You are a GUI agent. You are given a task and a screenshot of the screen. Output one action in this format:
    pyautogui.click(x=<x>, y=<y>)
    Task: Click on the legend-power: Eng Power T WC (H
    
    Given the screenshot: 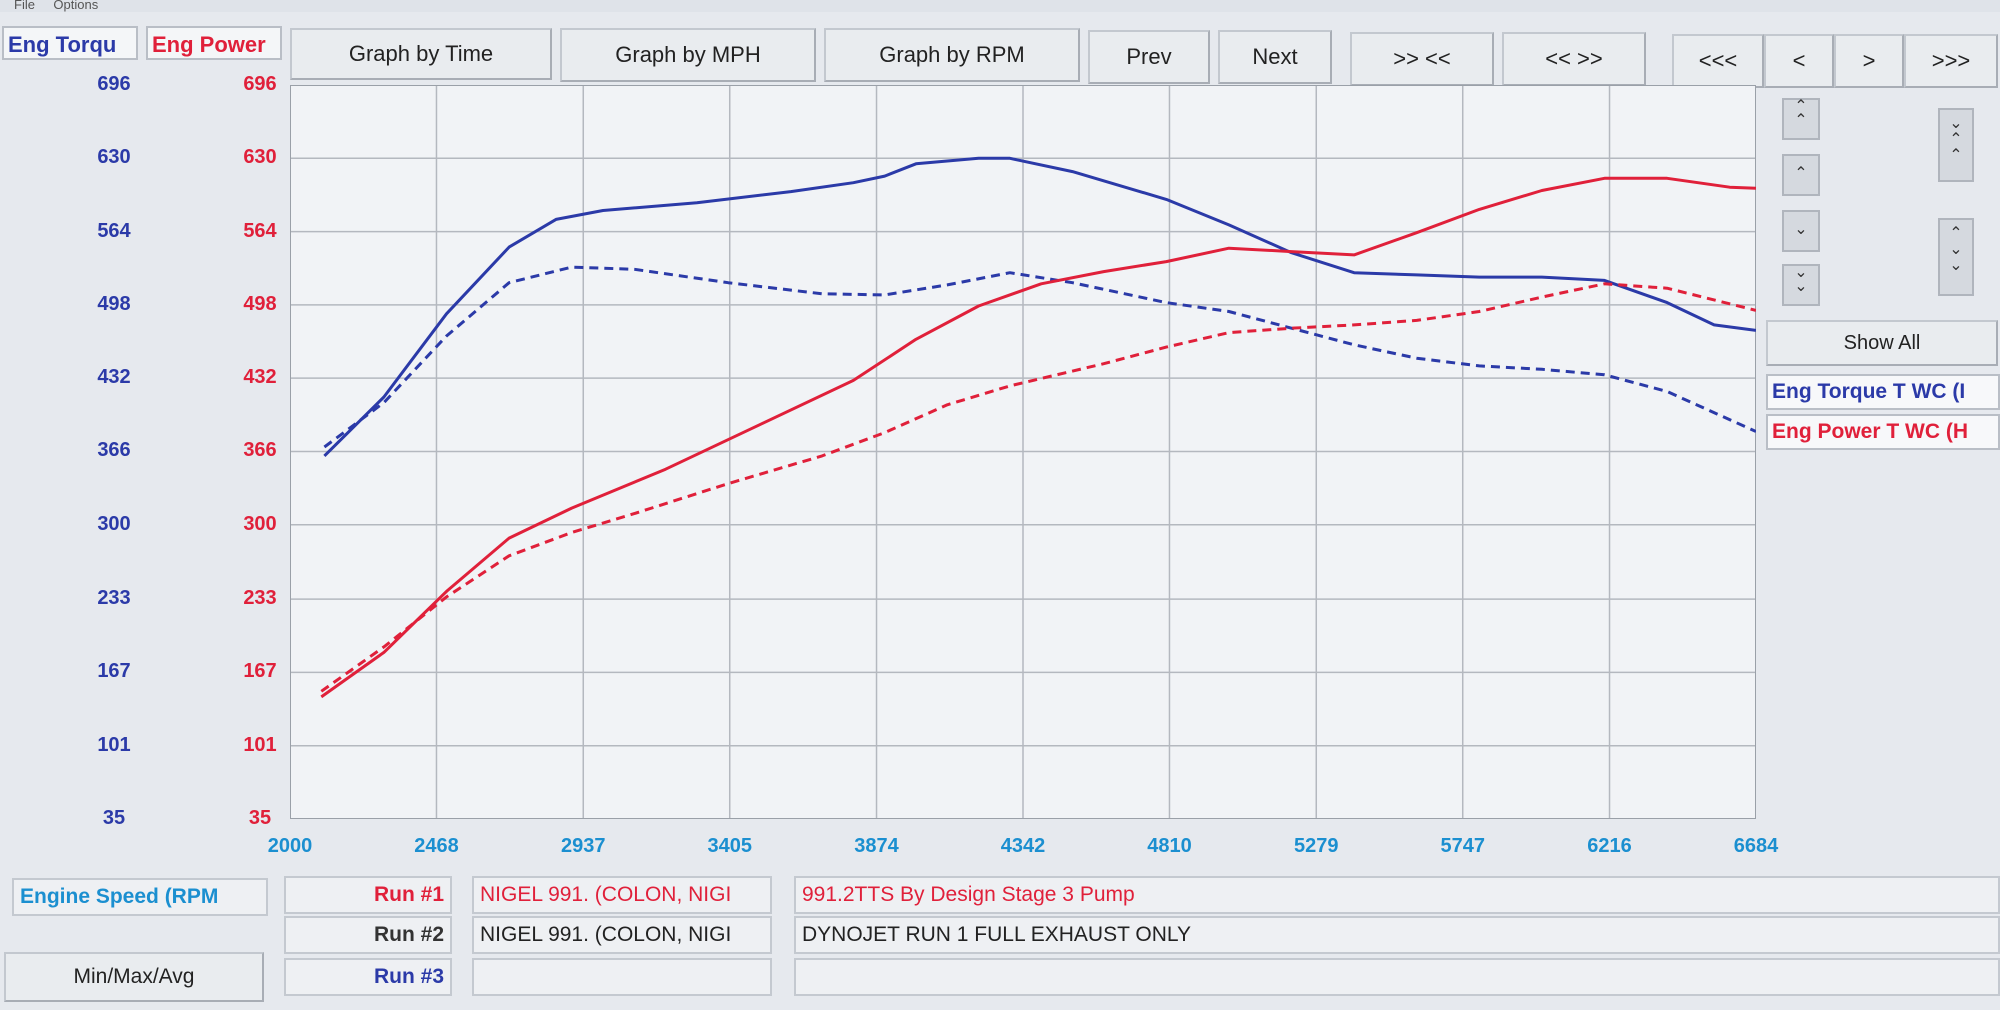 What is the action you would take?
    pyautogui.click(x=1883, y=432)
    